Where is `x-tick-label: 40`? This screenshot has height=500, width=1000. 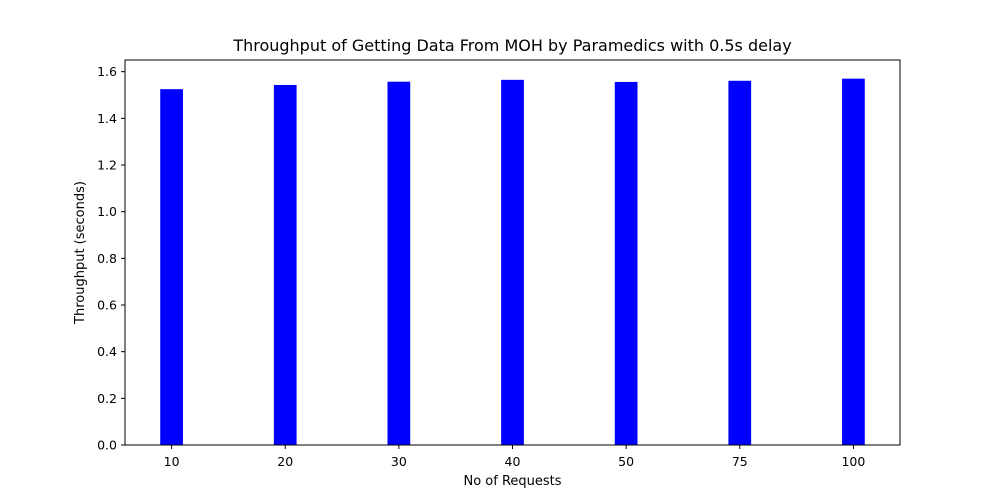
x-tick-label: 40 is located at coordinates (513, 461).